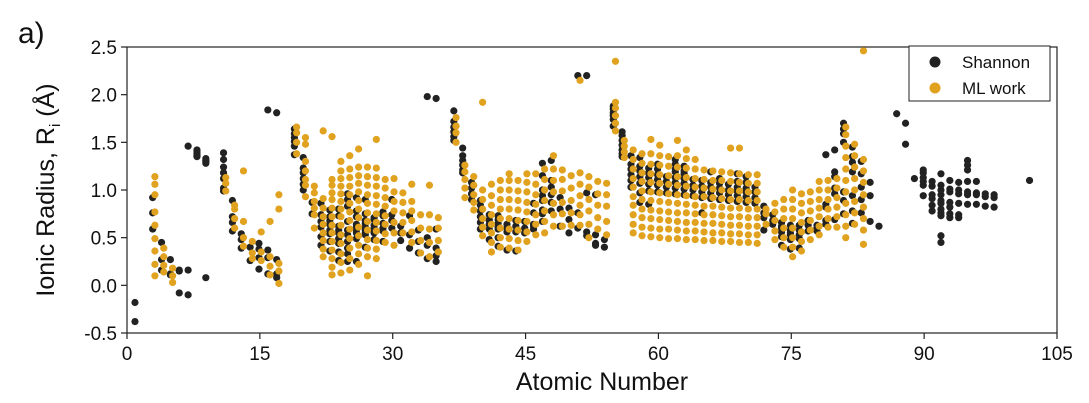  What do you see at coordinates (935, 88) in the screenshot?
I see `legend-marker-ml-work` at bounding box center [935, 88].